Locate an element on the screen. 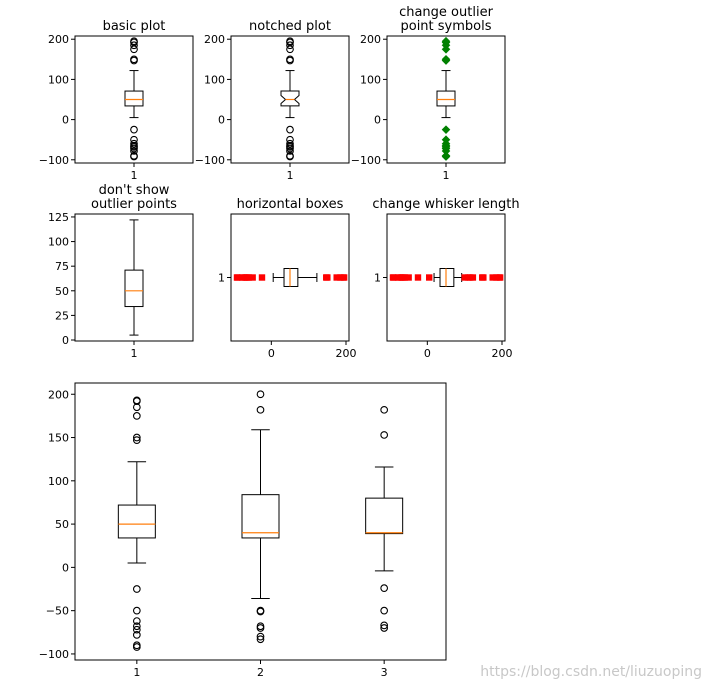 The width and height of the screenshot is (710, 688). panel-title: horizontal boxes is located at coordinates (290, 204).